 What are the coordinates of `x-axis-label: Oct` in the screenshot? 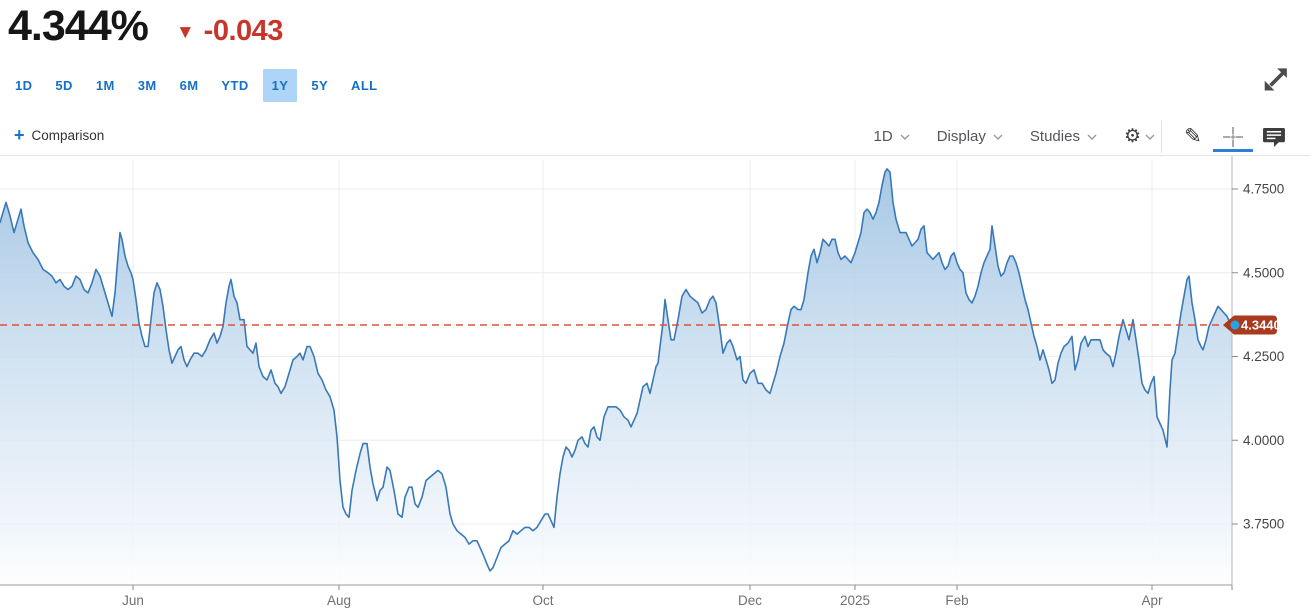 It's located at (542, 600).